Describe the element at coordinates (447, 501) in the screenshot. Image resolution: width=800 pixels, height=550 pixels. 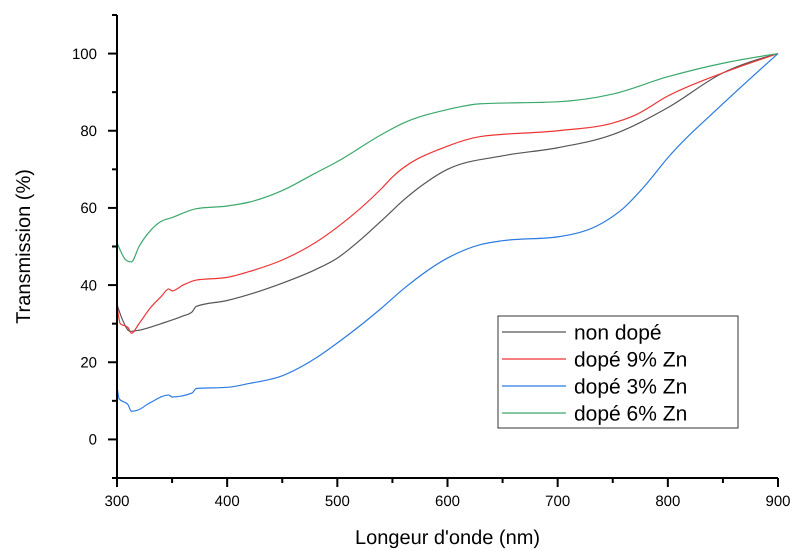
I see `x-tick-label: 600` at that location.